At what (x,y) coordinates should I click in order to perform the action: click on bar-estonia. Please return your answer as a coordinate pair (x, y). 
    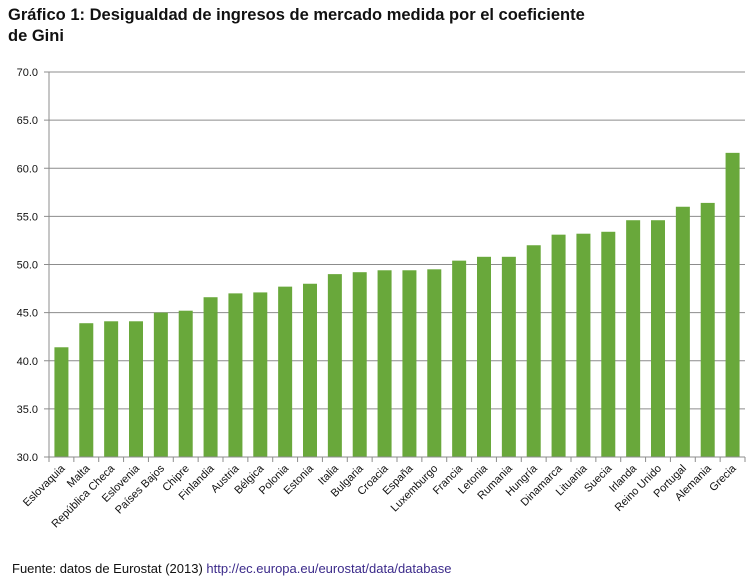
    Looking at the image, I should click on (310, 370).